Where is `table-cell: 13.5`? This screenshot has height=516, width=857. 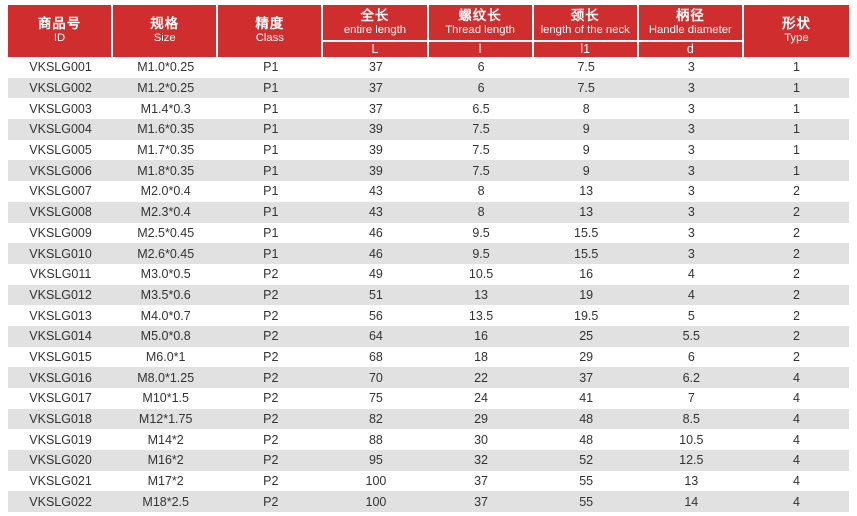 table-cell: 13.5 is located at coordinates (481, 315).